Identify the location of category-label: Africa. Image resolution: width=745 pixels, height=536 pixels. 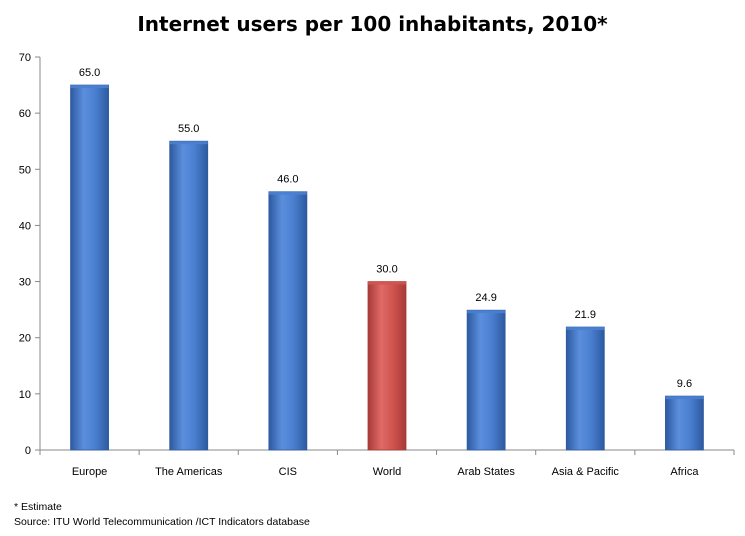
(684, 472).